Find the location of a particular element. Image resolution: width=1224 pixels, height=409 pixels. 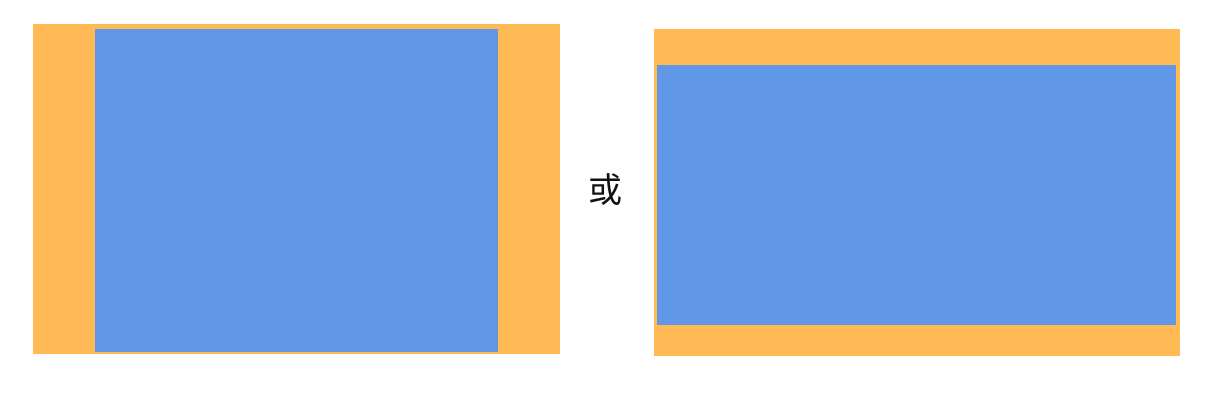

or-separator: 或 is located at coordinates (605, 191).